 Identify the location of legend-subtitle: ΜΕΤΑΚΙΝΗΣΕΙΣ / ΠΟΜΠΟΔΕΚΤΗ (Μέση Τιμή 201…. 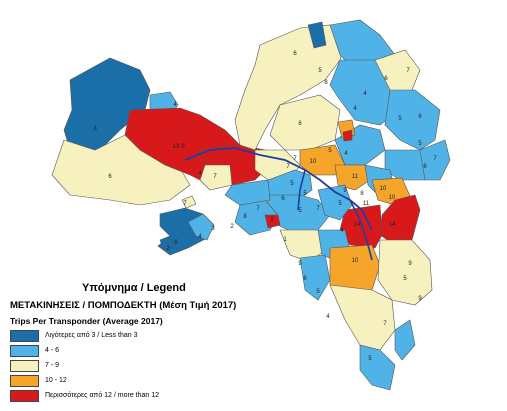
(123, 305).